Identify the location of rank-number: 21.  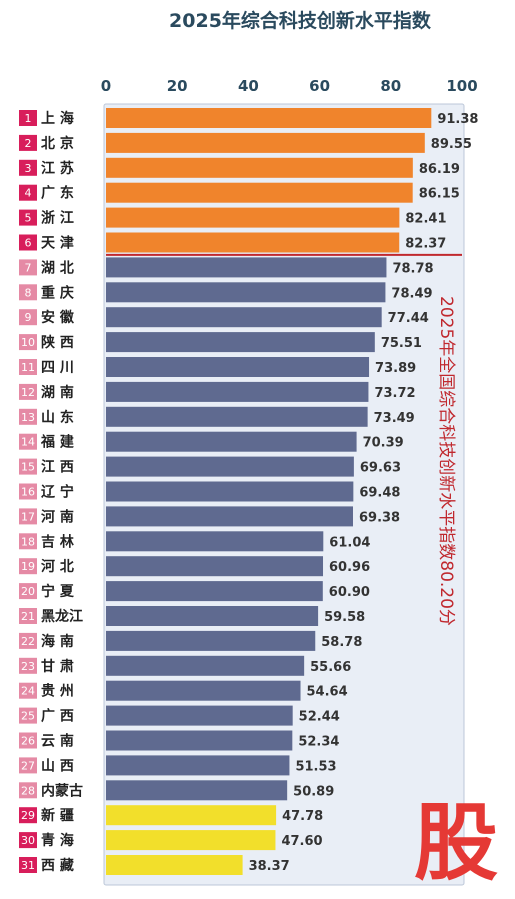
(28, 616).